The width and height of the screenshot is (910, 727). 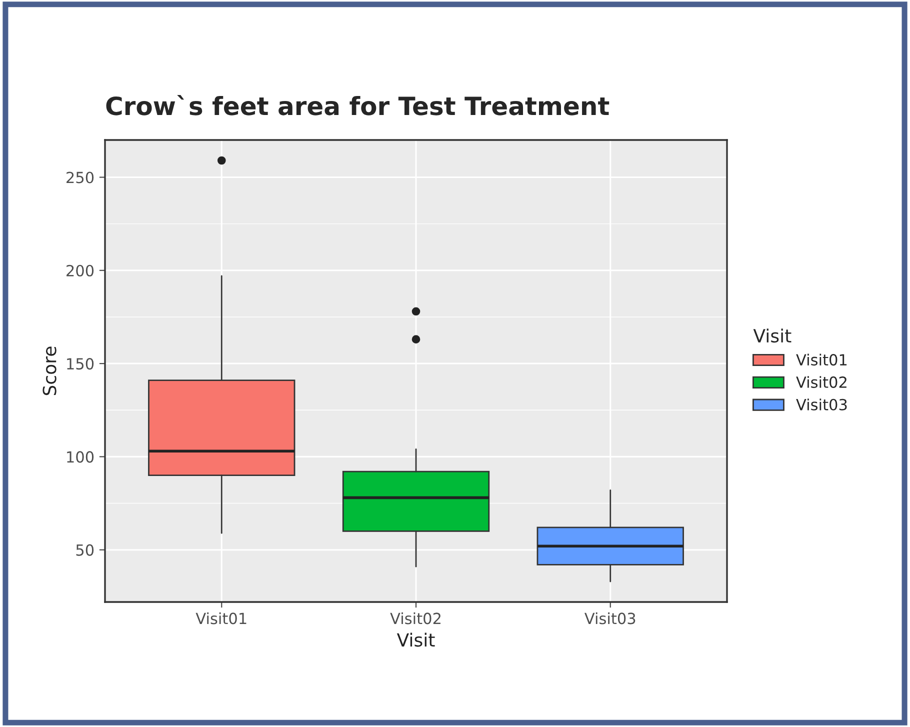 What do you see at coordinates (49, 371) in the screenshot?
I see `y-axis-title: Score` at bounding box center [49, 371].